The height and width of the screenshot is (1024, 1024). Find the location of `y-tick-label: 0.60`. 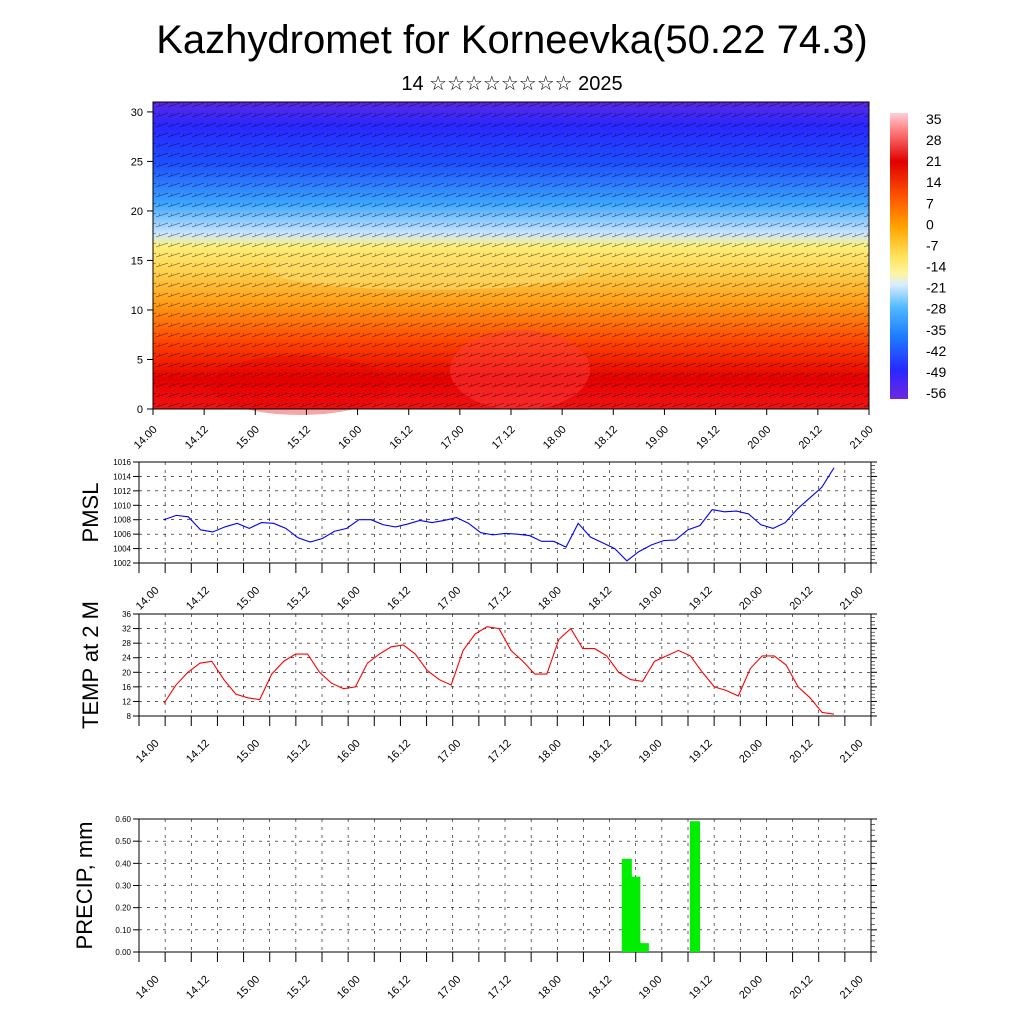

y-tick-label: 0.60 is located at coordinates (123, 819).